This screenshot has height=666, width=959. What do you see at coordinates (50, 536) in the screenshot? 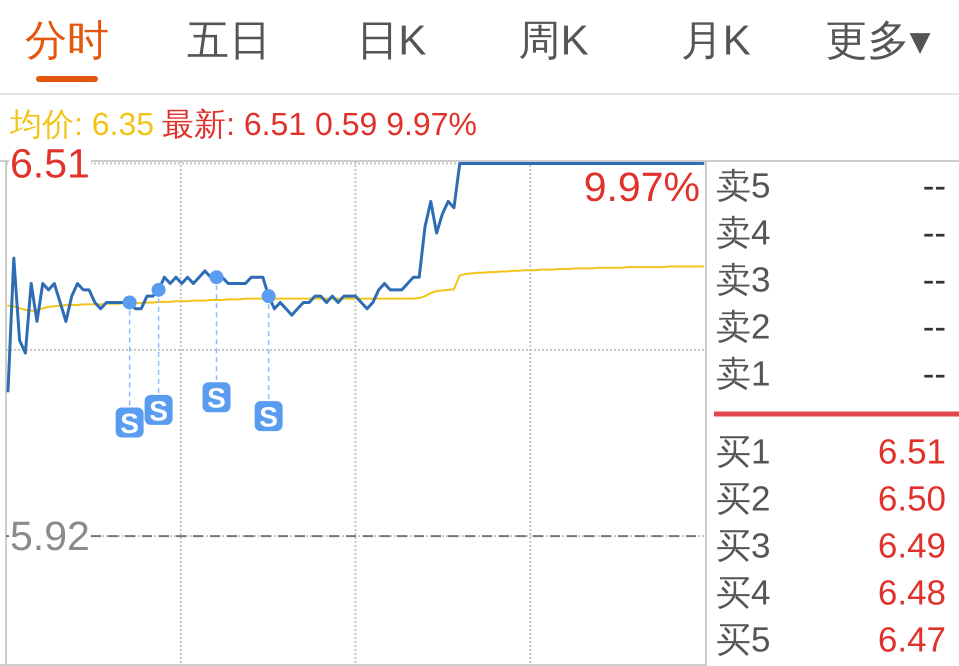
I see `y-tick-label: 5.92` at bounding box center [50, 536].